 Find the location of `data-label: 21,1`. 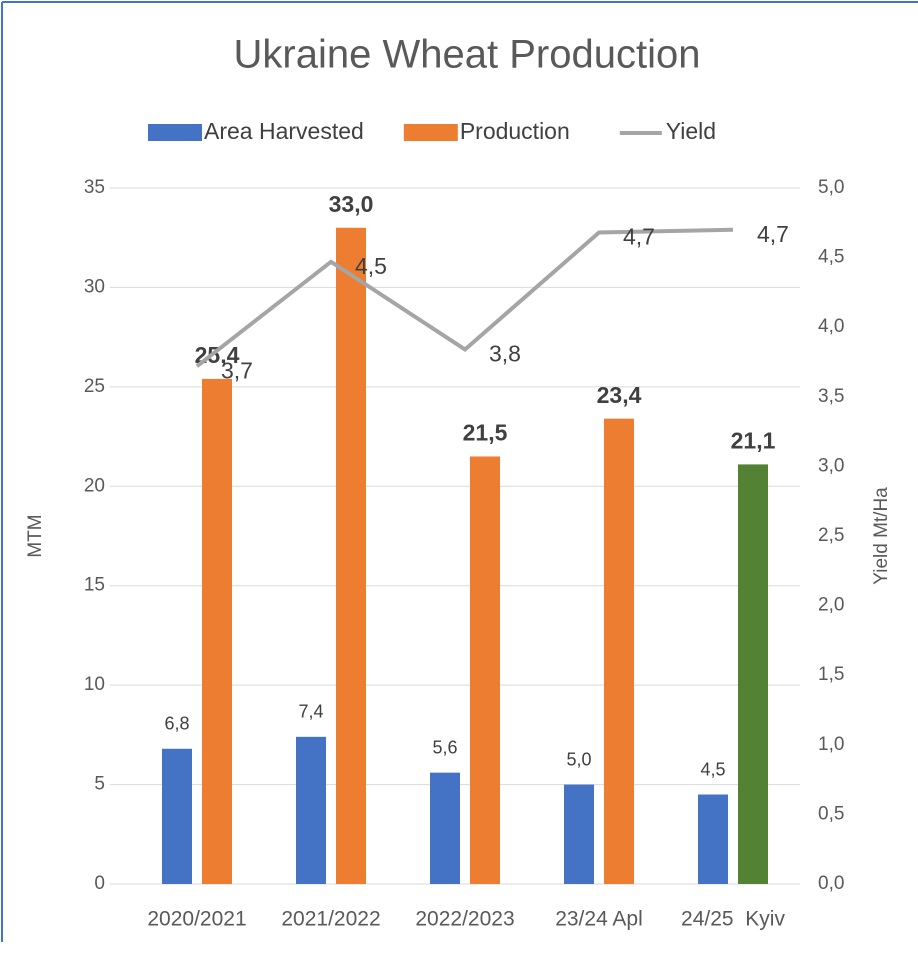

data-label: 21,1 is located at coordinates (753, 440).